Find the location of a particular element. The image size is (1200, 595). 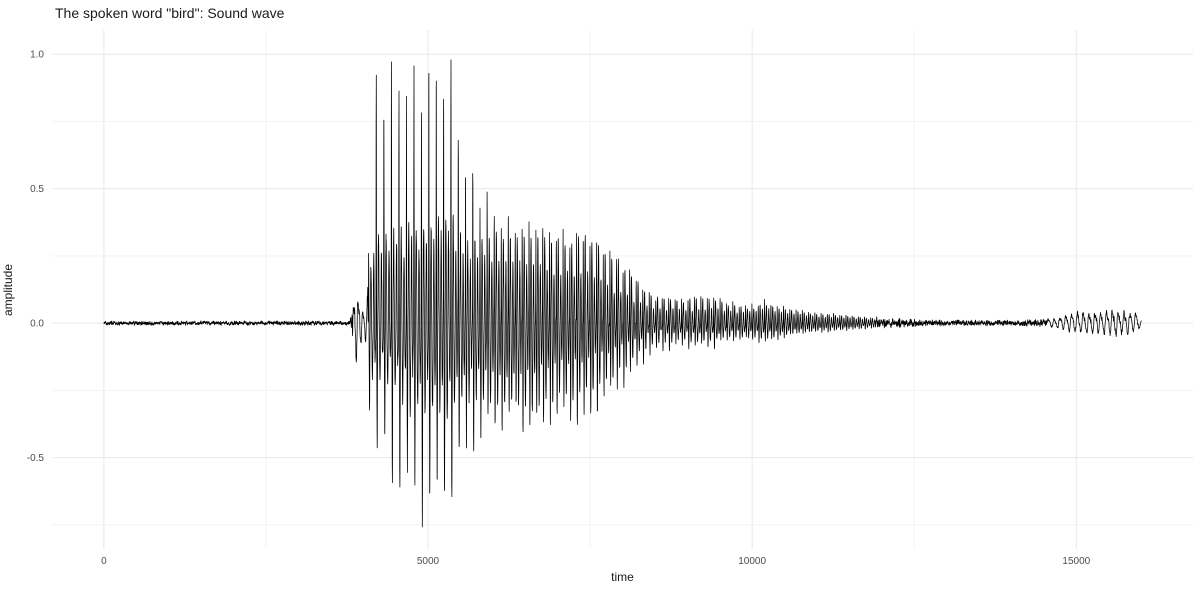

y-tick-label: 0.5 is located at coordinates (37, 189).